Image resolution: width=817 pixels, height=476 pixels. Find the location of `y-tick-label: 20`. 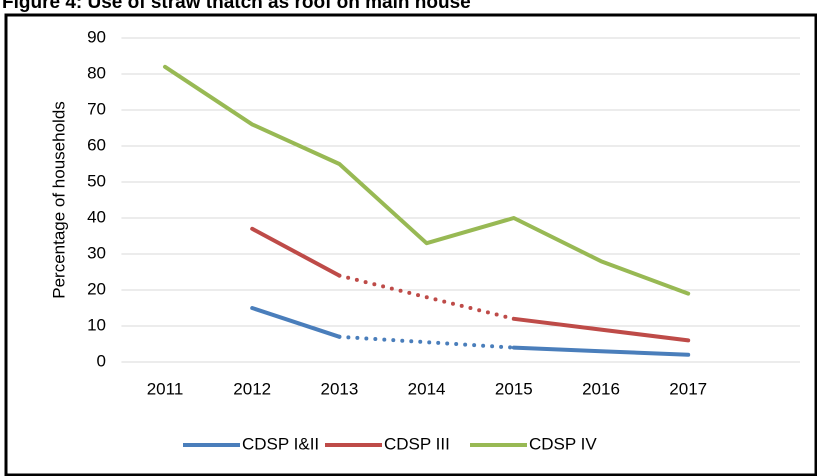

y-tick-label: 20 is located at coordinates (96, 288).